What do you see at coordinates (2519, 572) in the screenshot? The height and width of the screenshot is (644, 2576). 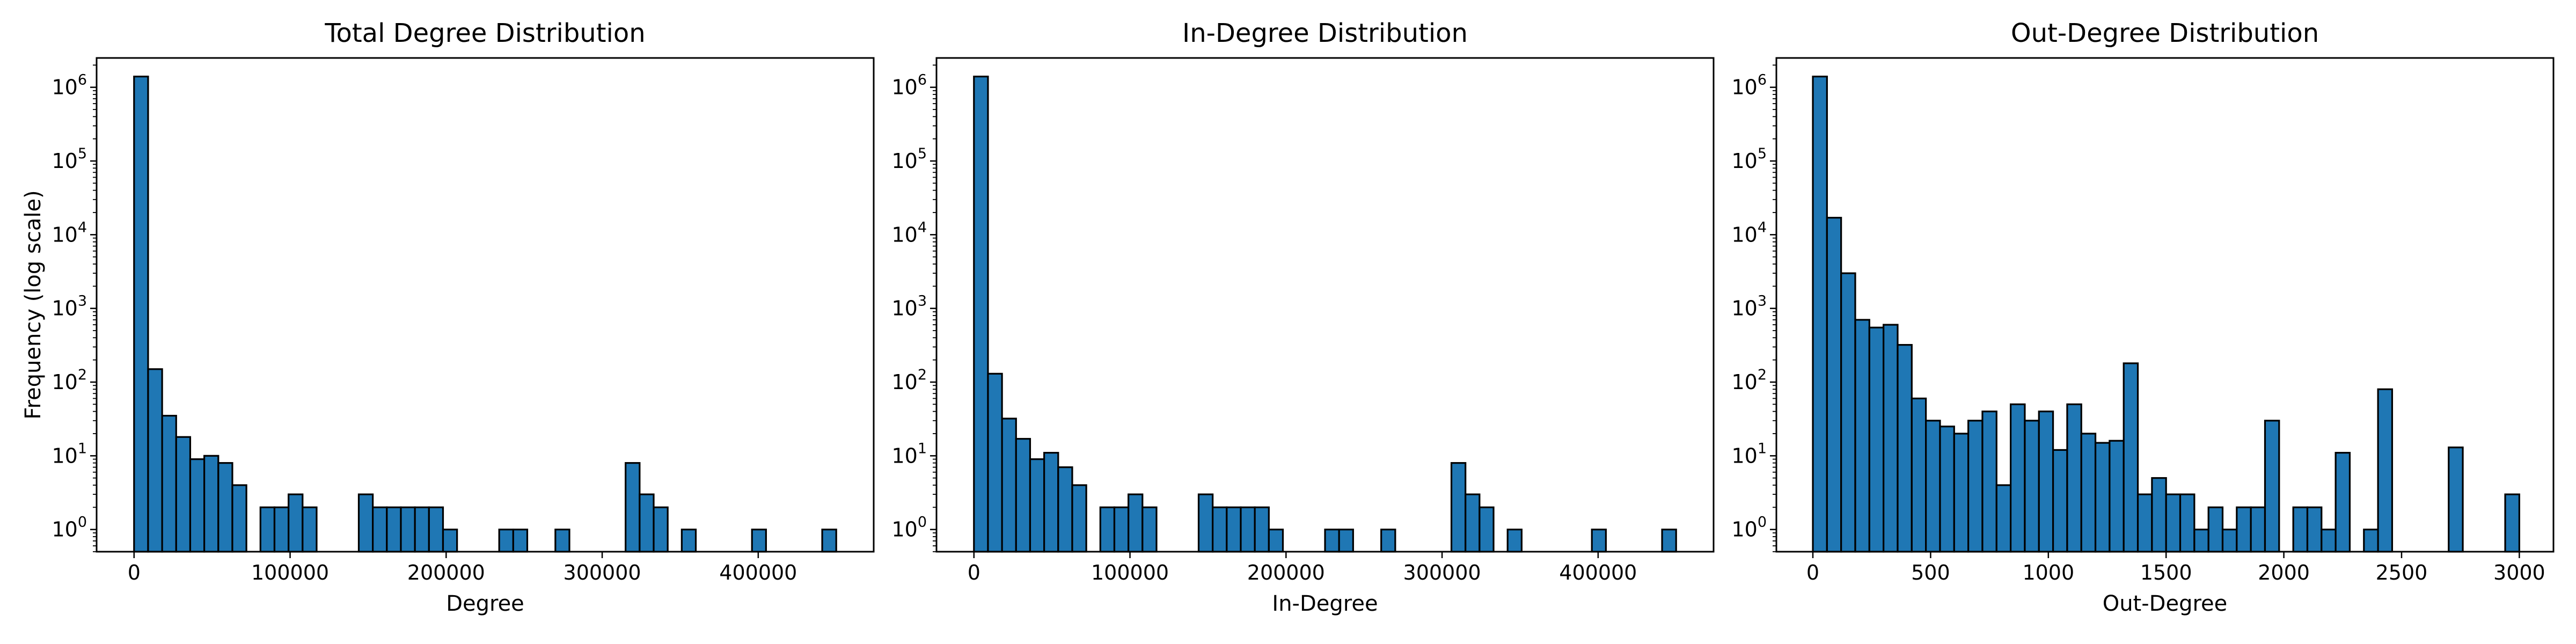 I see `x-tick-label: 3000` at bounding box center [2519, 572].